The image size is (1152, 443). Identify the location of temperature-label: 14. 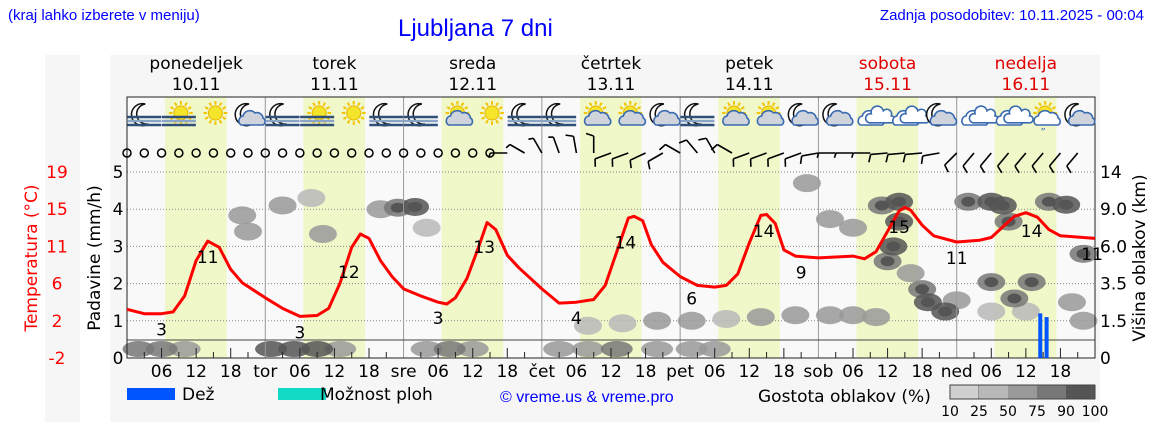
(1032, 232).